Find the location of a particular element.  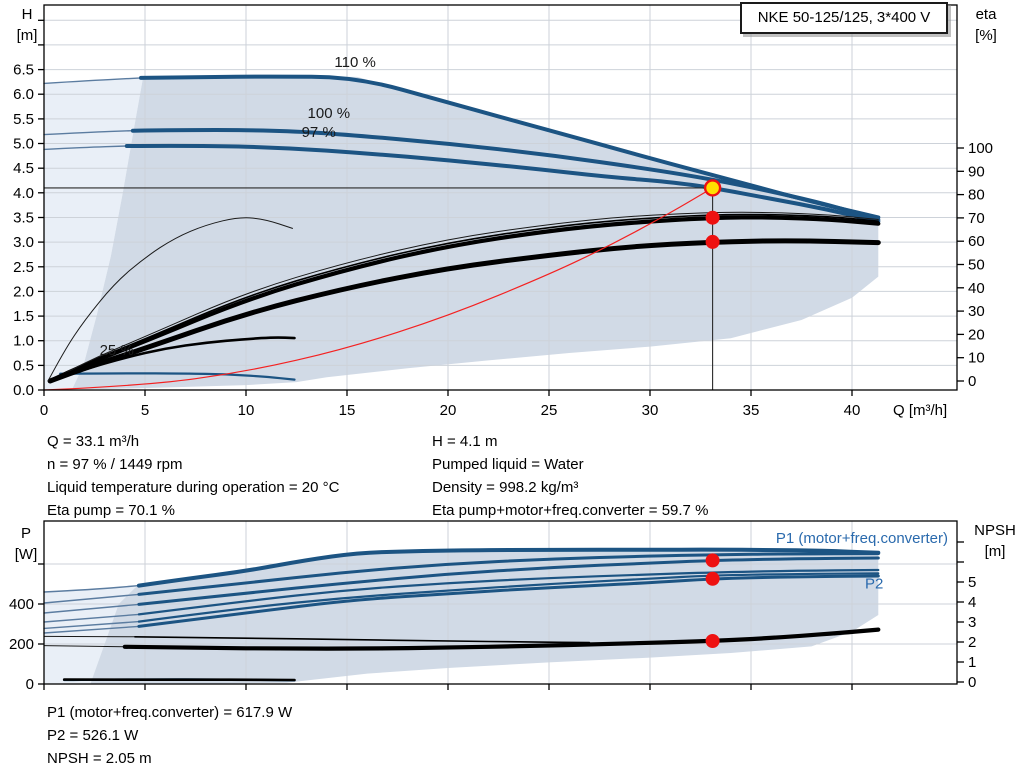

curve-speed-110-min is located at coordinates (92, 81).